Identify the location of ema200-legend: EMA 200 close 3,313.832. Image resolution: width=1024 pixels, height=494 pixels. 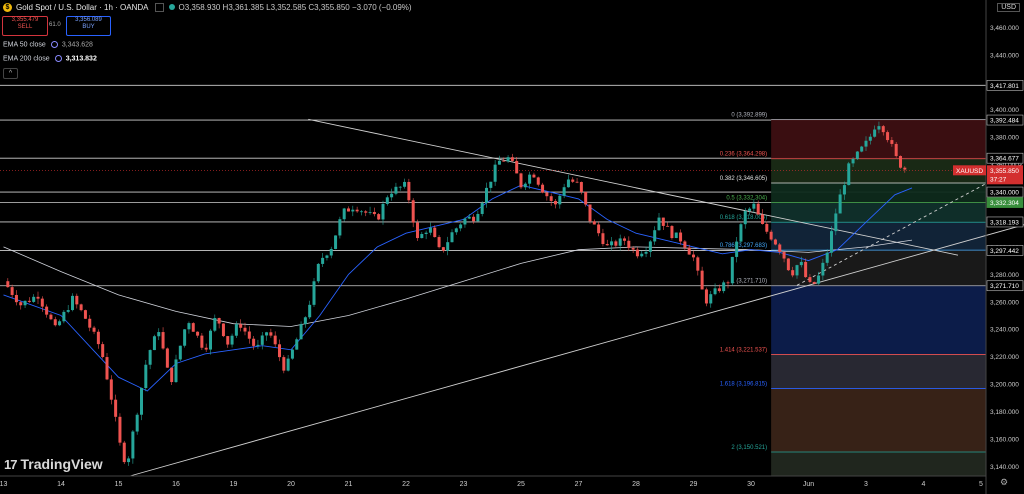
(50, 58).